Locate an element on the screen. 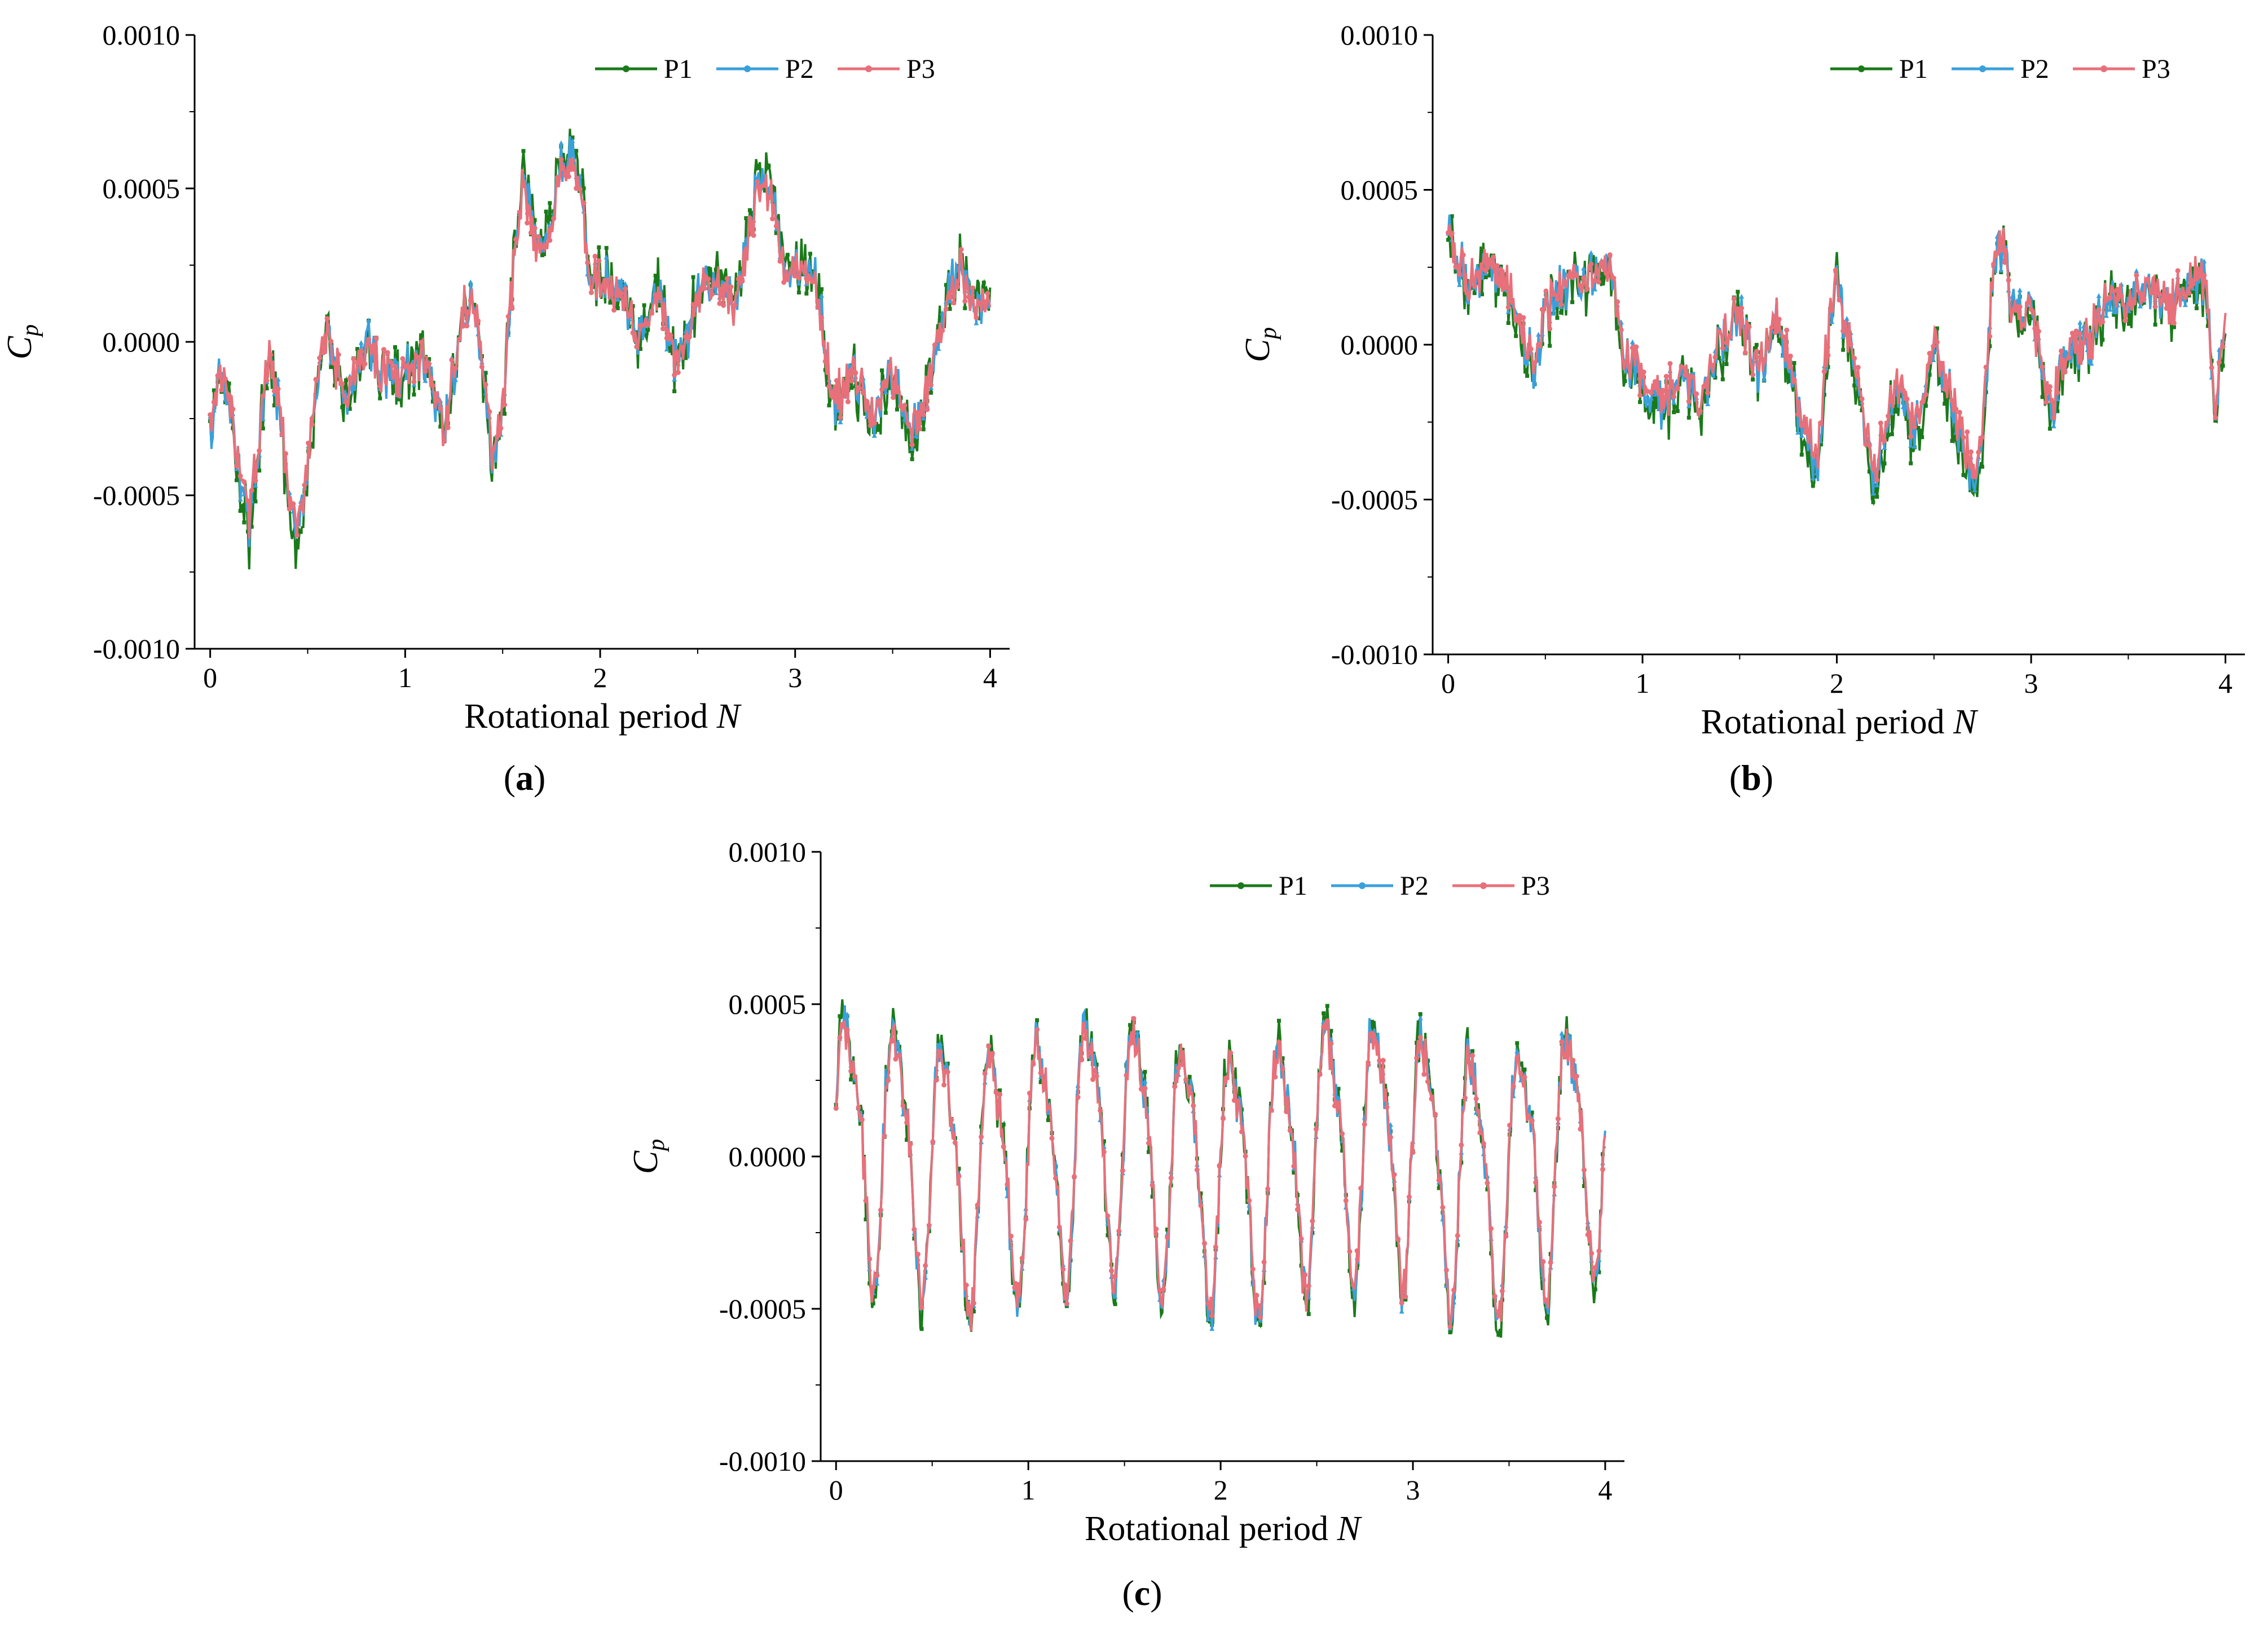  x-axis-title: Rotational period N is located at coordinates (603, 716).